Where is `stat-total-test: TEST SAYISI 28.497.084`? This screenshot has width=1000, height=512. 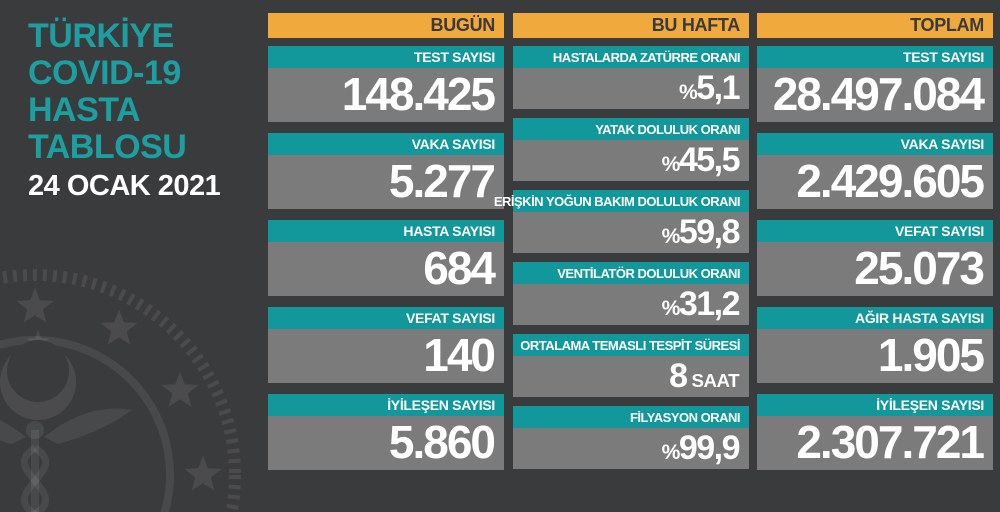 stat-total-test: TEST SAYISI 28.497.084 is located at coordinates (875, 84).